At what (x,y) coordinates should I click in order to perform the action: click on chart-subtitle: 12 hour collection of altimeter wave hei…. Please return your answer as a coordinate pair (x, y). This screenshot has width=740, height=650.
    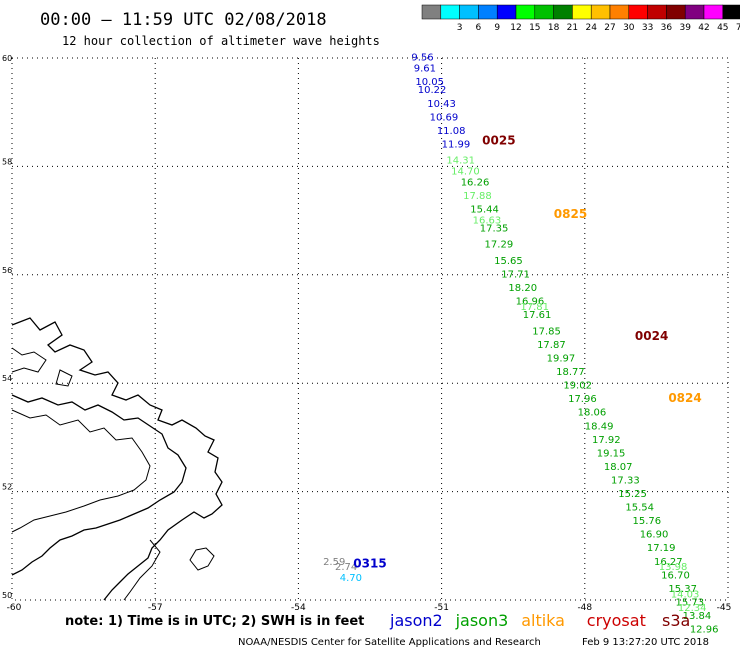
    Looking at the image, I should click on (221, 41).